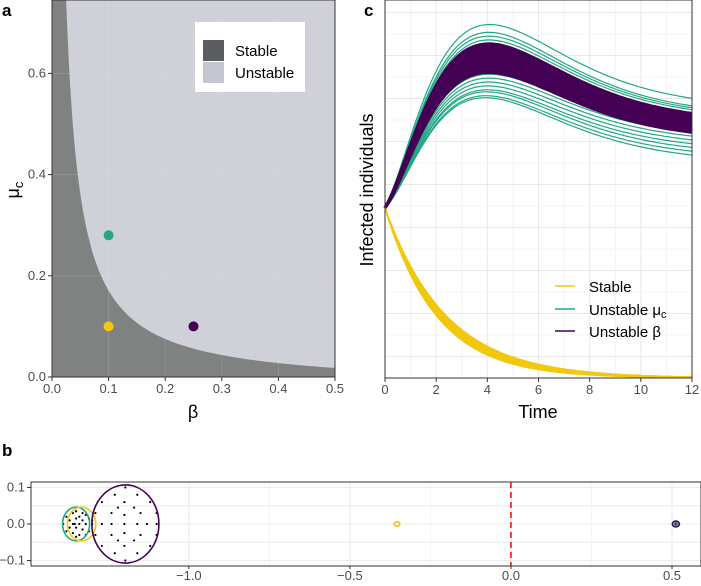 The width and height of the screenshot is (701, 586). Describe the element at coordinates (16, 486) in the screenshot. I see `y-tick-label: 0.1` at that location.